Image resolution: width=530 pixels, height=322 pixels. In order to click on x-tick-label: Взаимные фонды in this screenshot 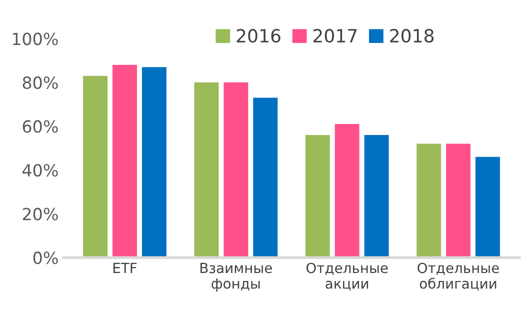, I will do `click(236, 277)`.